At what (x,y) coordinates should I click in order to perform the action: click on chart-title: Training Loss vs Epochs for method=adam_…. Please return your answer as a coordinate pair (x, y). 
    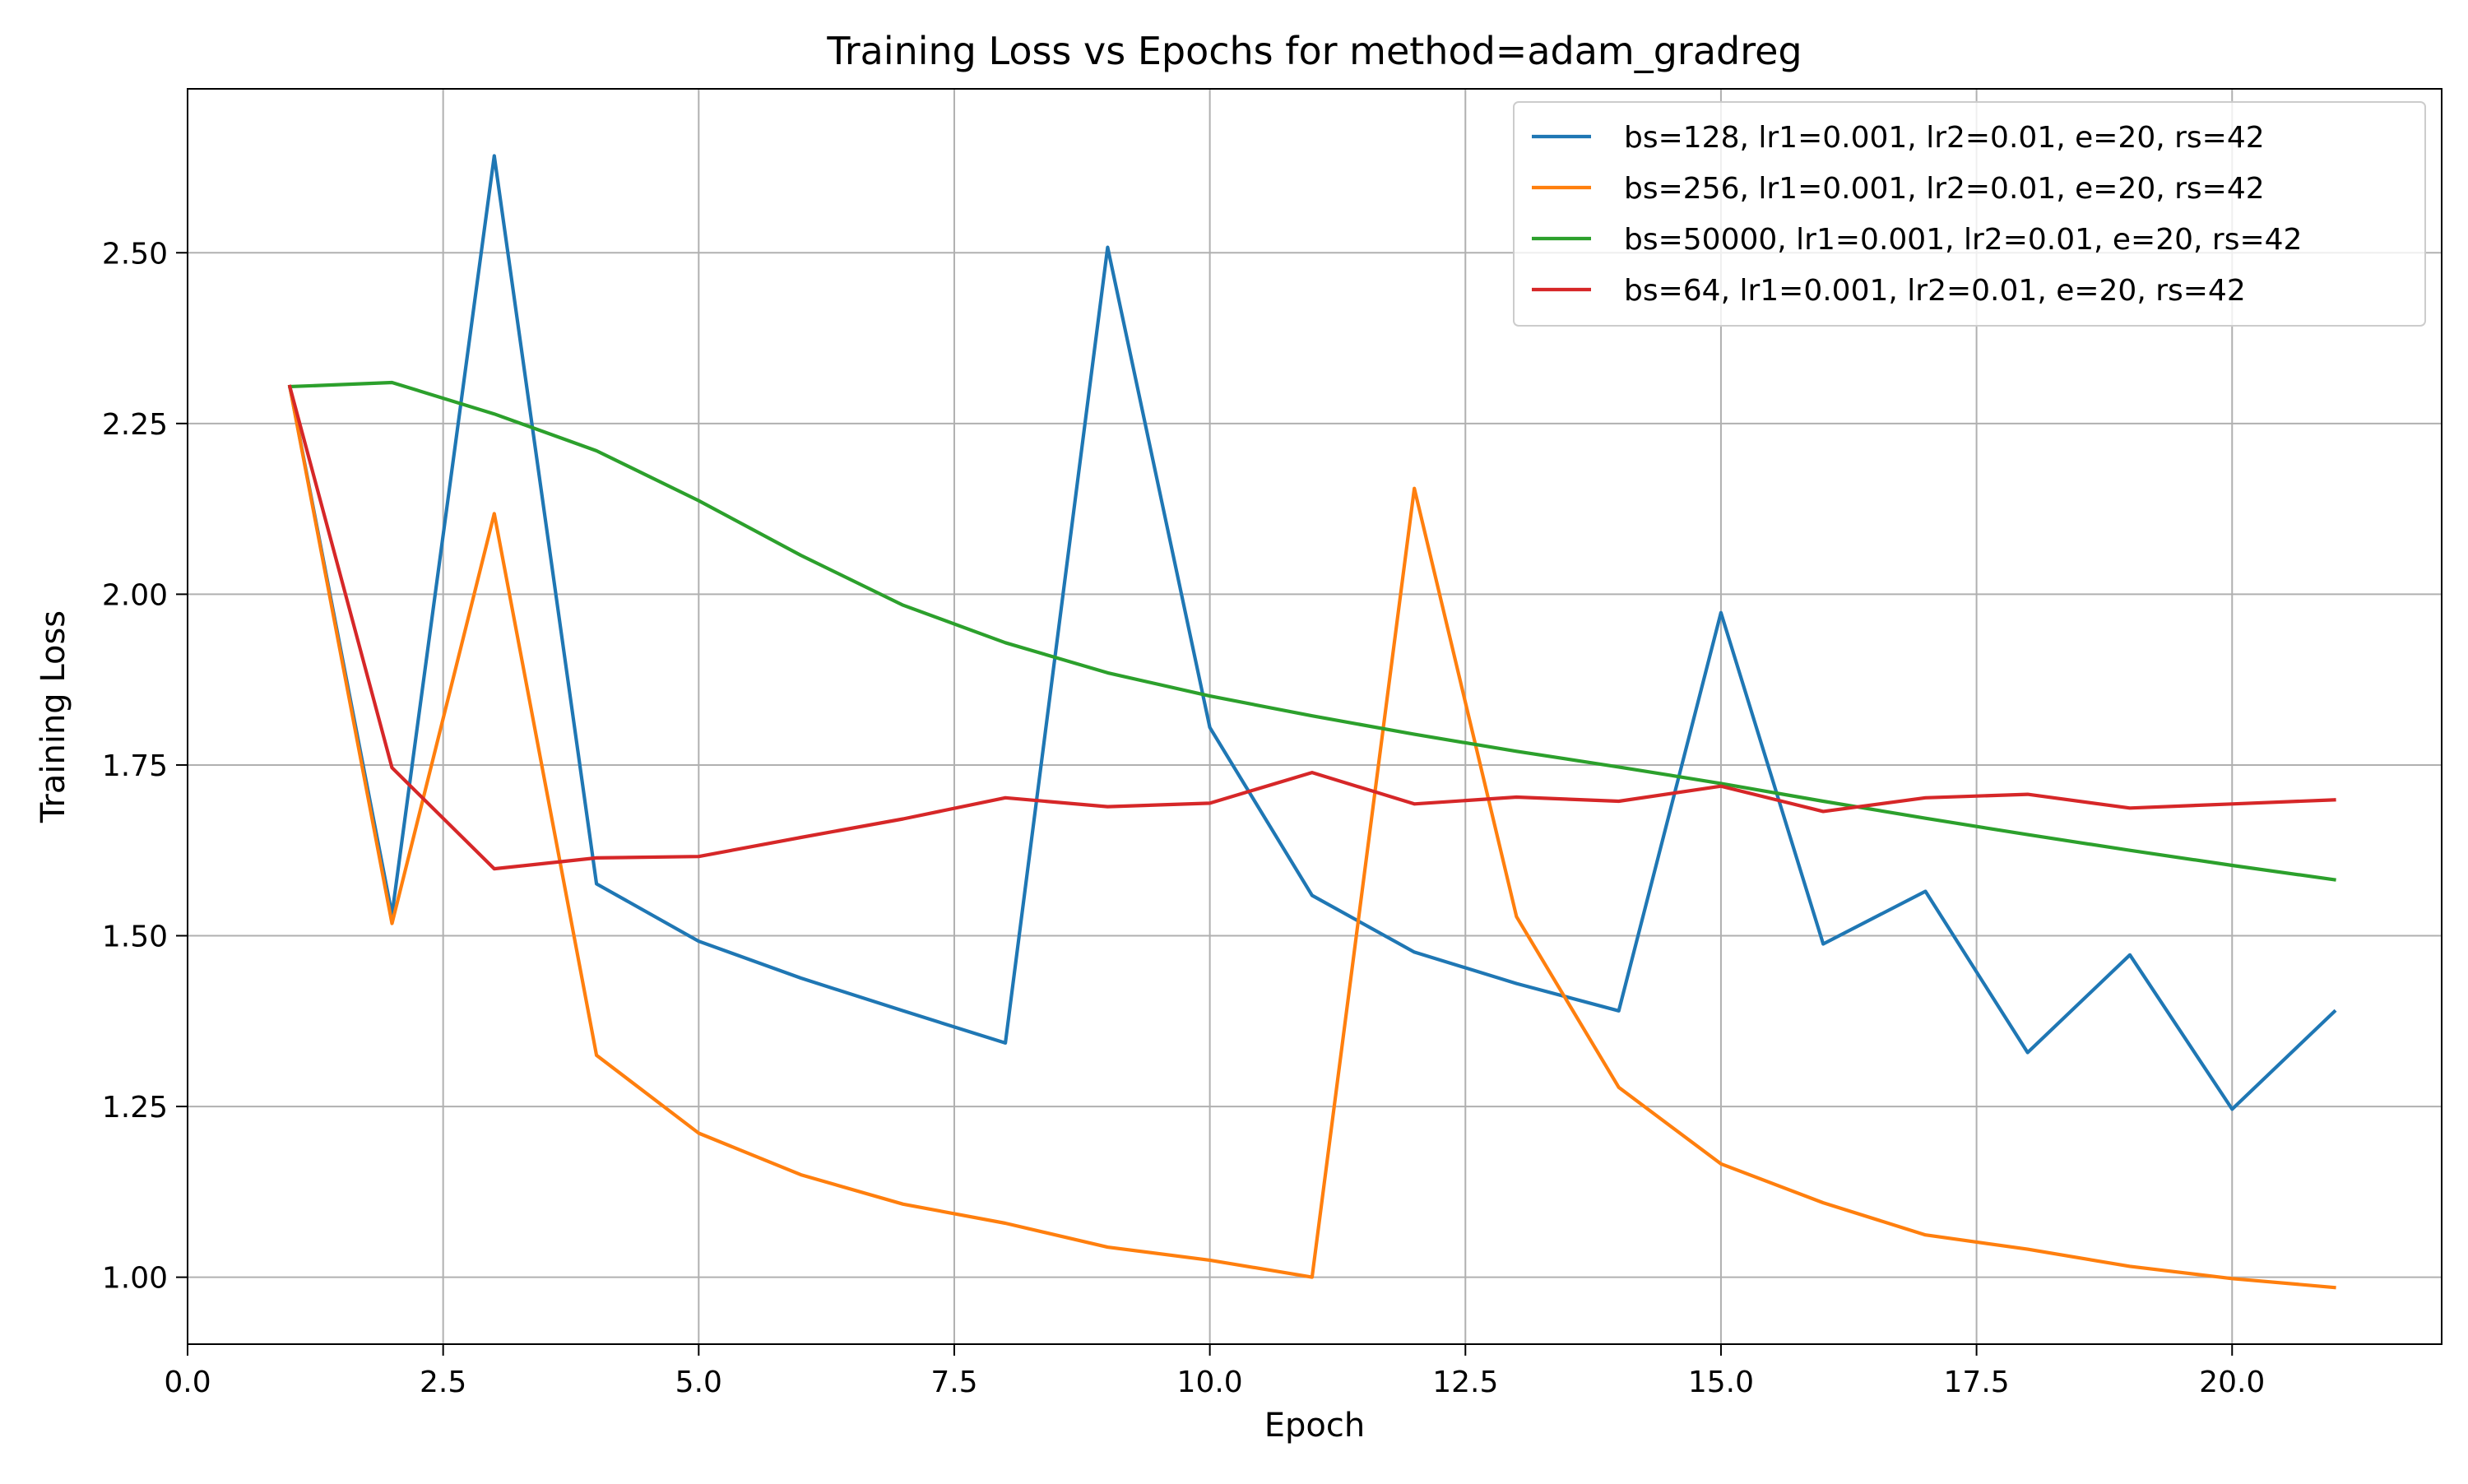
    Looking at the image, I should click on (1314, 51).